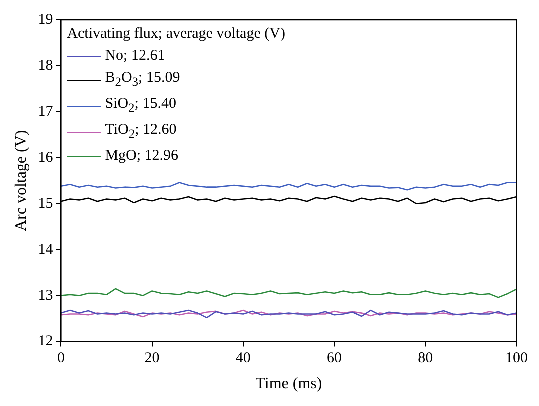 This screenshot has width=539, height=406. I want to click on y-tick-label: 16, so click(46, 158).